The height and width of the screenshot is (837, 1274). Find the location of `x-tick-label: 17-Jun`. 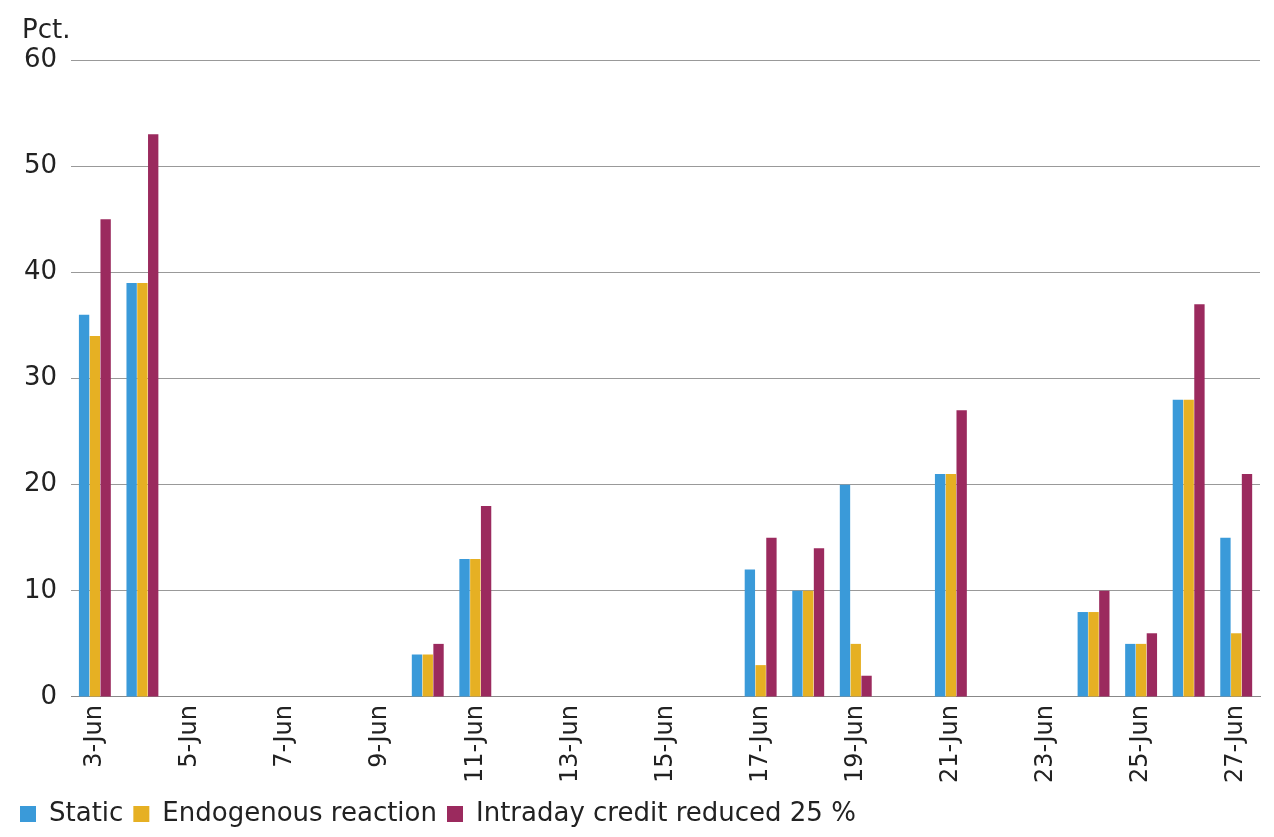

x-tick-label: 17-Jun is located at coordinates (758, 744).